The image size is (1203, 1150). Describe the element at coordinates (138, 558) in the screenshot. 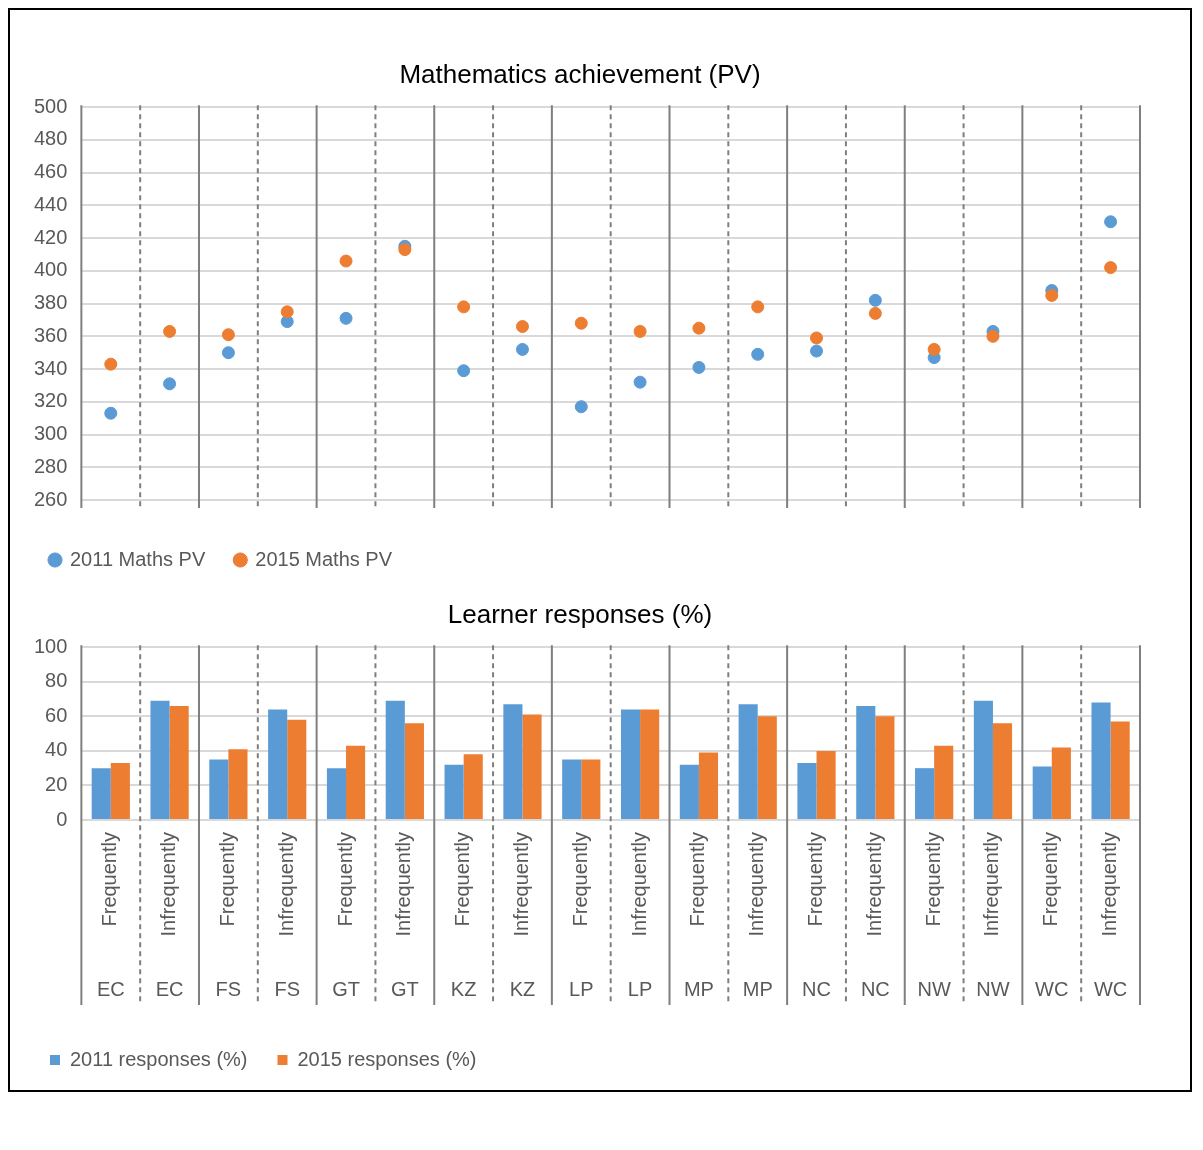

I see `legend-label: 2011 Maths PV` at that location.